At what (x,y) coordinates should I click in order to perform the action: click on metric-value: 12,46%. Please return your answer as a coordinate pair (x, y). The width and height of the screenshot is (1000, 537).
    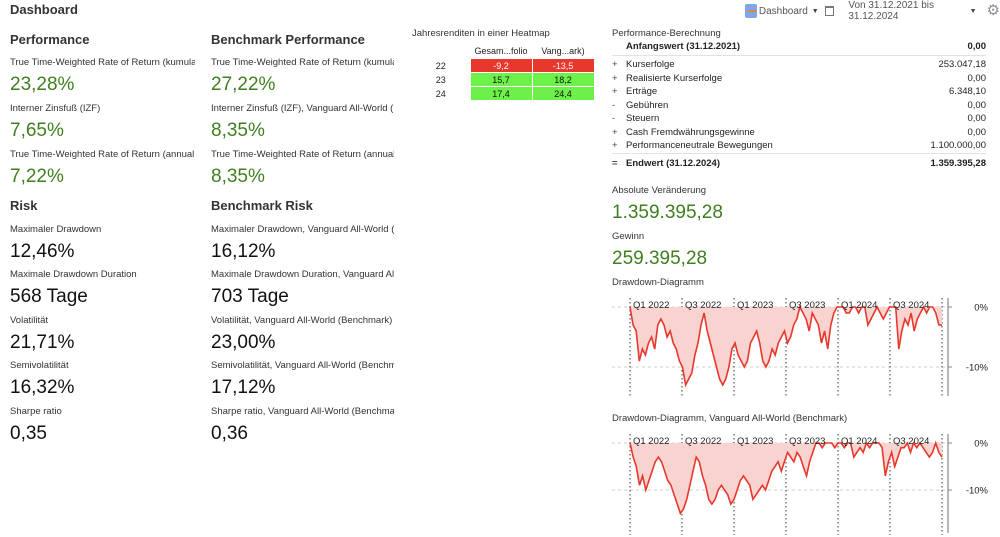
    Looking at the image, I should click on (42, 251).